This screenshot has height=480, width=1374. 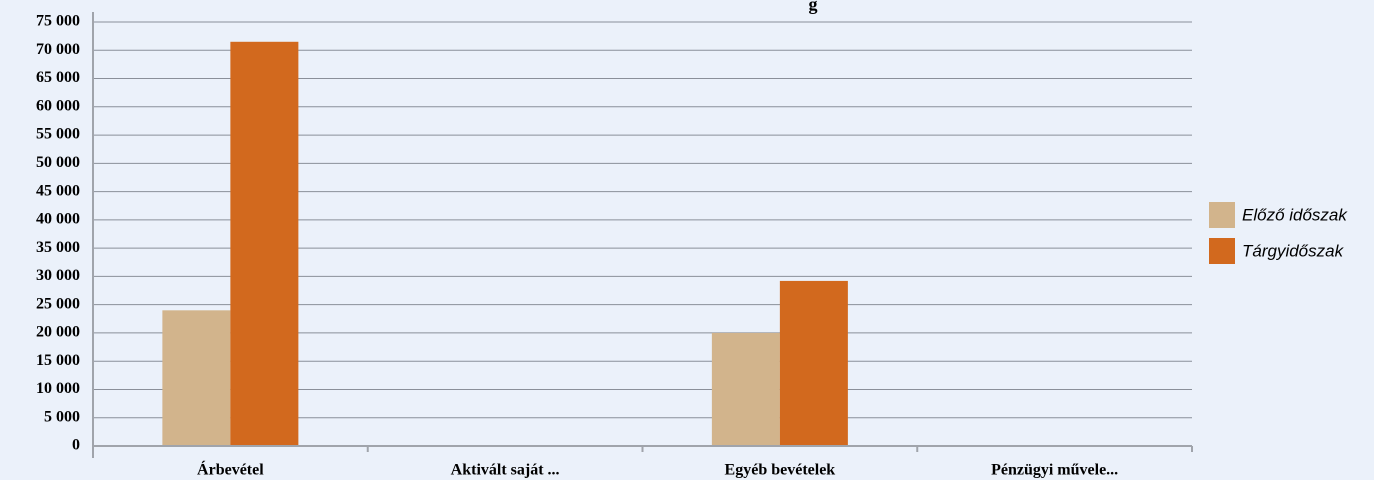 What do you see at coordinates (58, 162) in the screenshot?
I see `y-tick-label: 50 000` at bounding box center [58, 162].